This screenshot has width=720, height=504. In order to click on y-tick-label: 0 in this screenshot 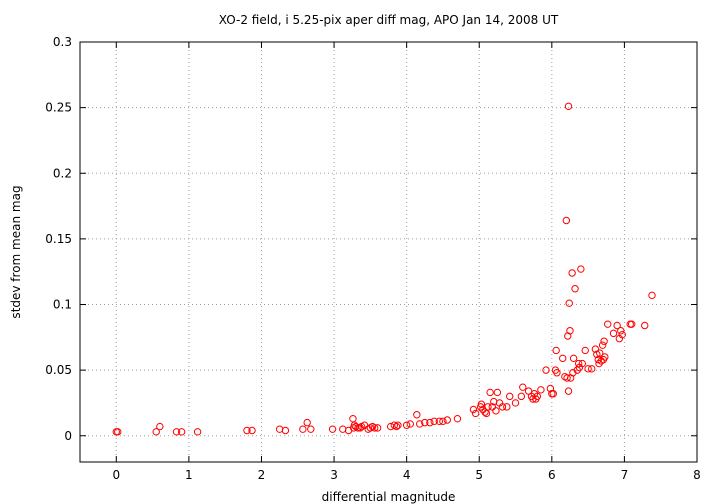, I will do `click(68, 436)`.